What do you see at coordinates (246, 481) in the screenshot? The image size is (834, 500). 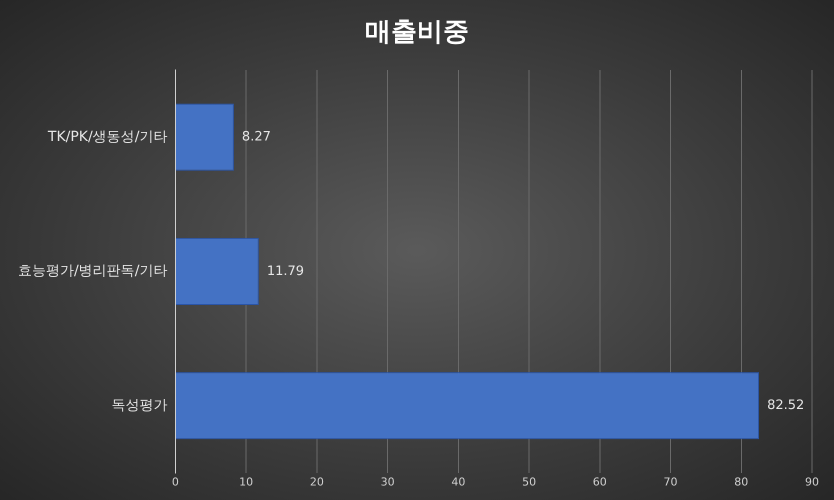 I see `x-tick-label: 10` at bounding box center [246, 481].